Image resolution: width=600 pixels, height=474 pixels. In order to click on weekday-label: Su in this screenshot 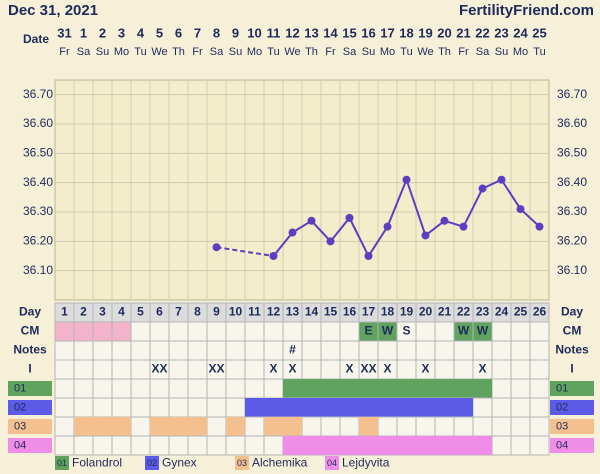, I will do `click(501, 52)`.